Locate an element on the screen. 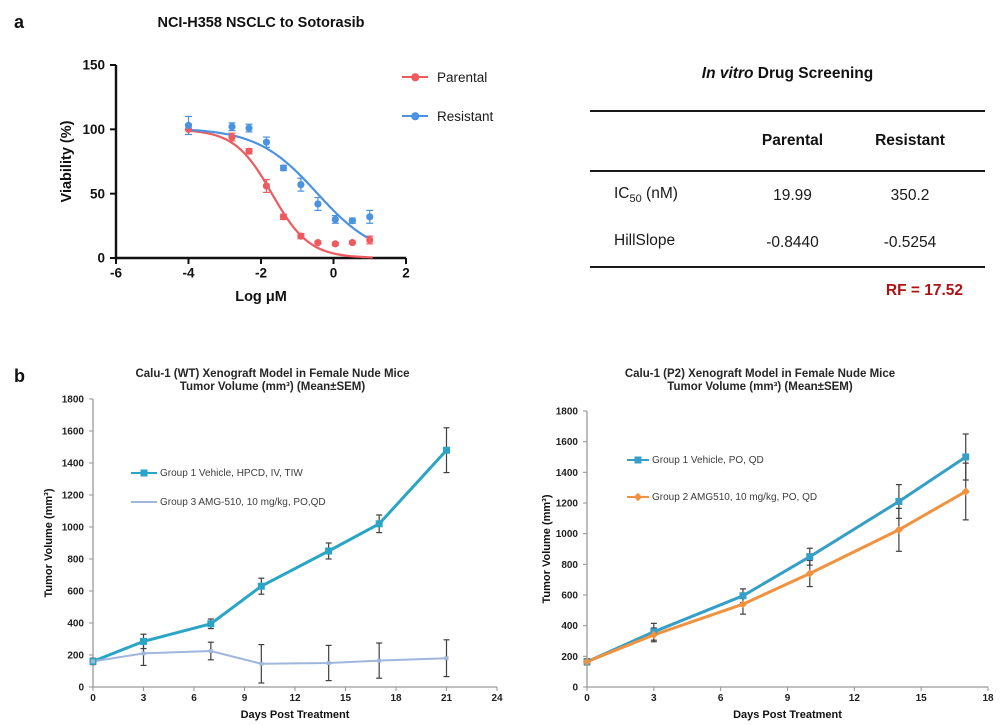 This screenshot has width=1000, height=725. series-group-3-amg-510-10-mg-kg-po-qd is located at coordinates (270, 657).